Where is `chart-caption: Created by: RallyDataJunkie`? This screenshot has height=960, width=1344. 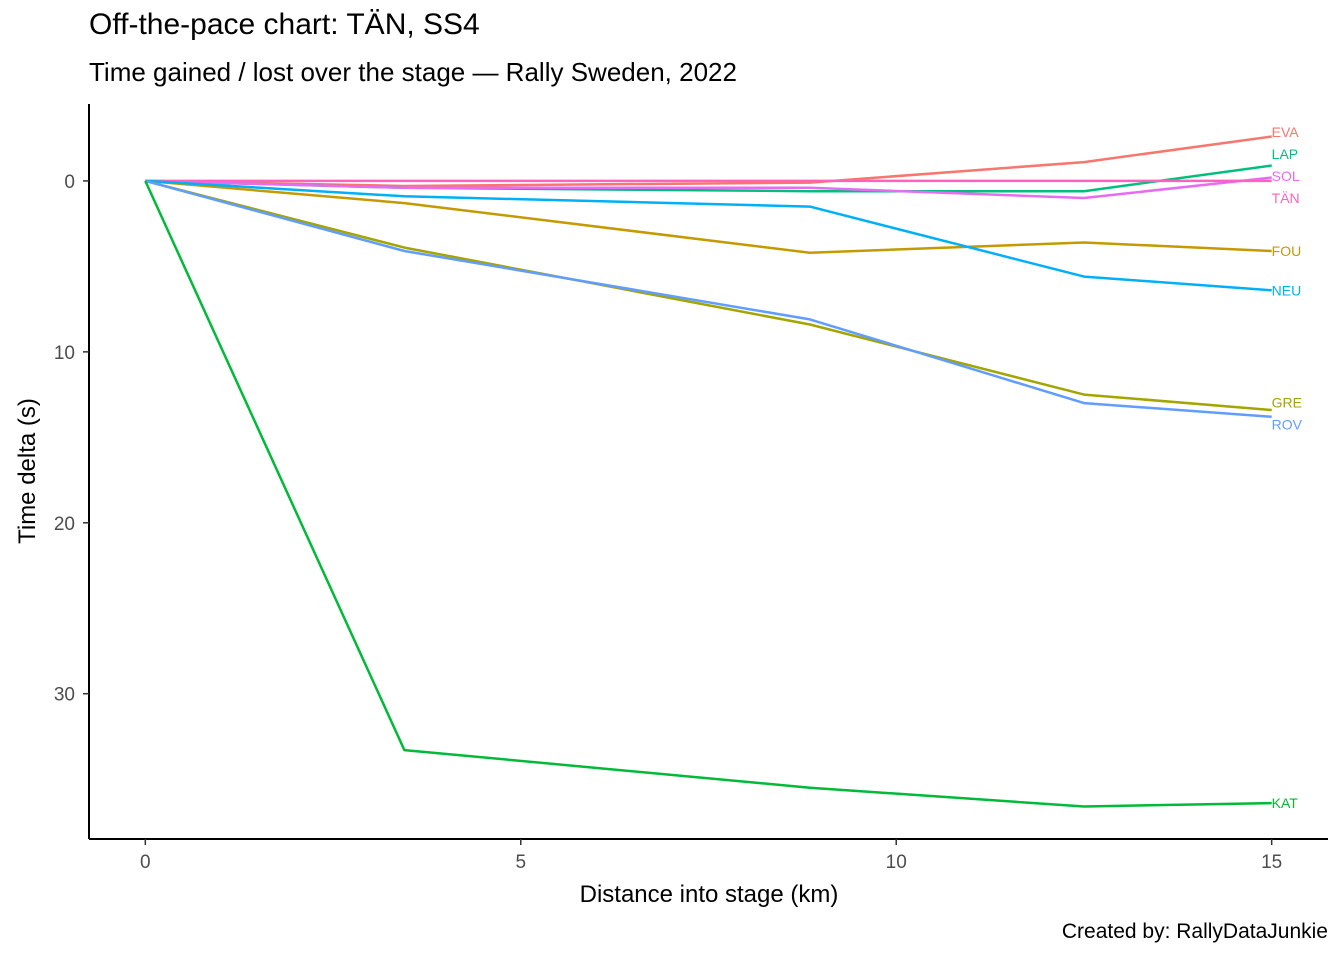
chart-caption: Created by: RallyDataJunkie is located at coordinates (1194, 931).